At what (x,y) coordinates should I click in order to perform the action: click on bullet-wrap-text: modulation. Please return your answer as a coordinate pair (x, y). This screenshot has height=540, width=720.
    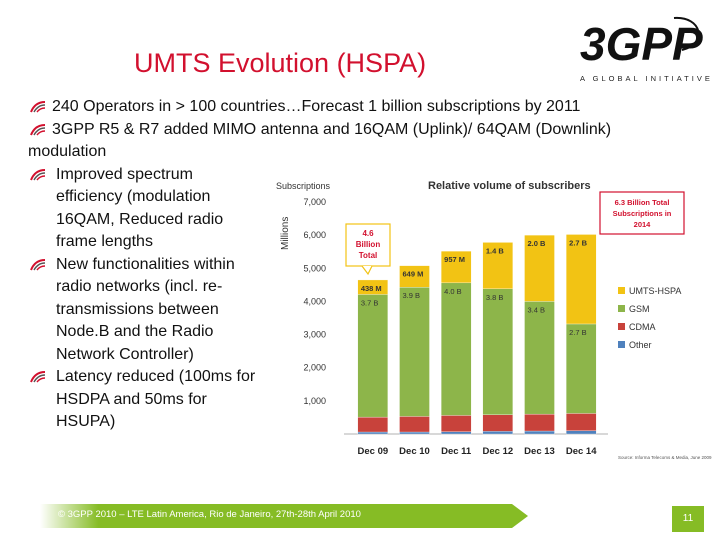
    Looking at the image, I should click on (67, 151).